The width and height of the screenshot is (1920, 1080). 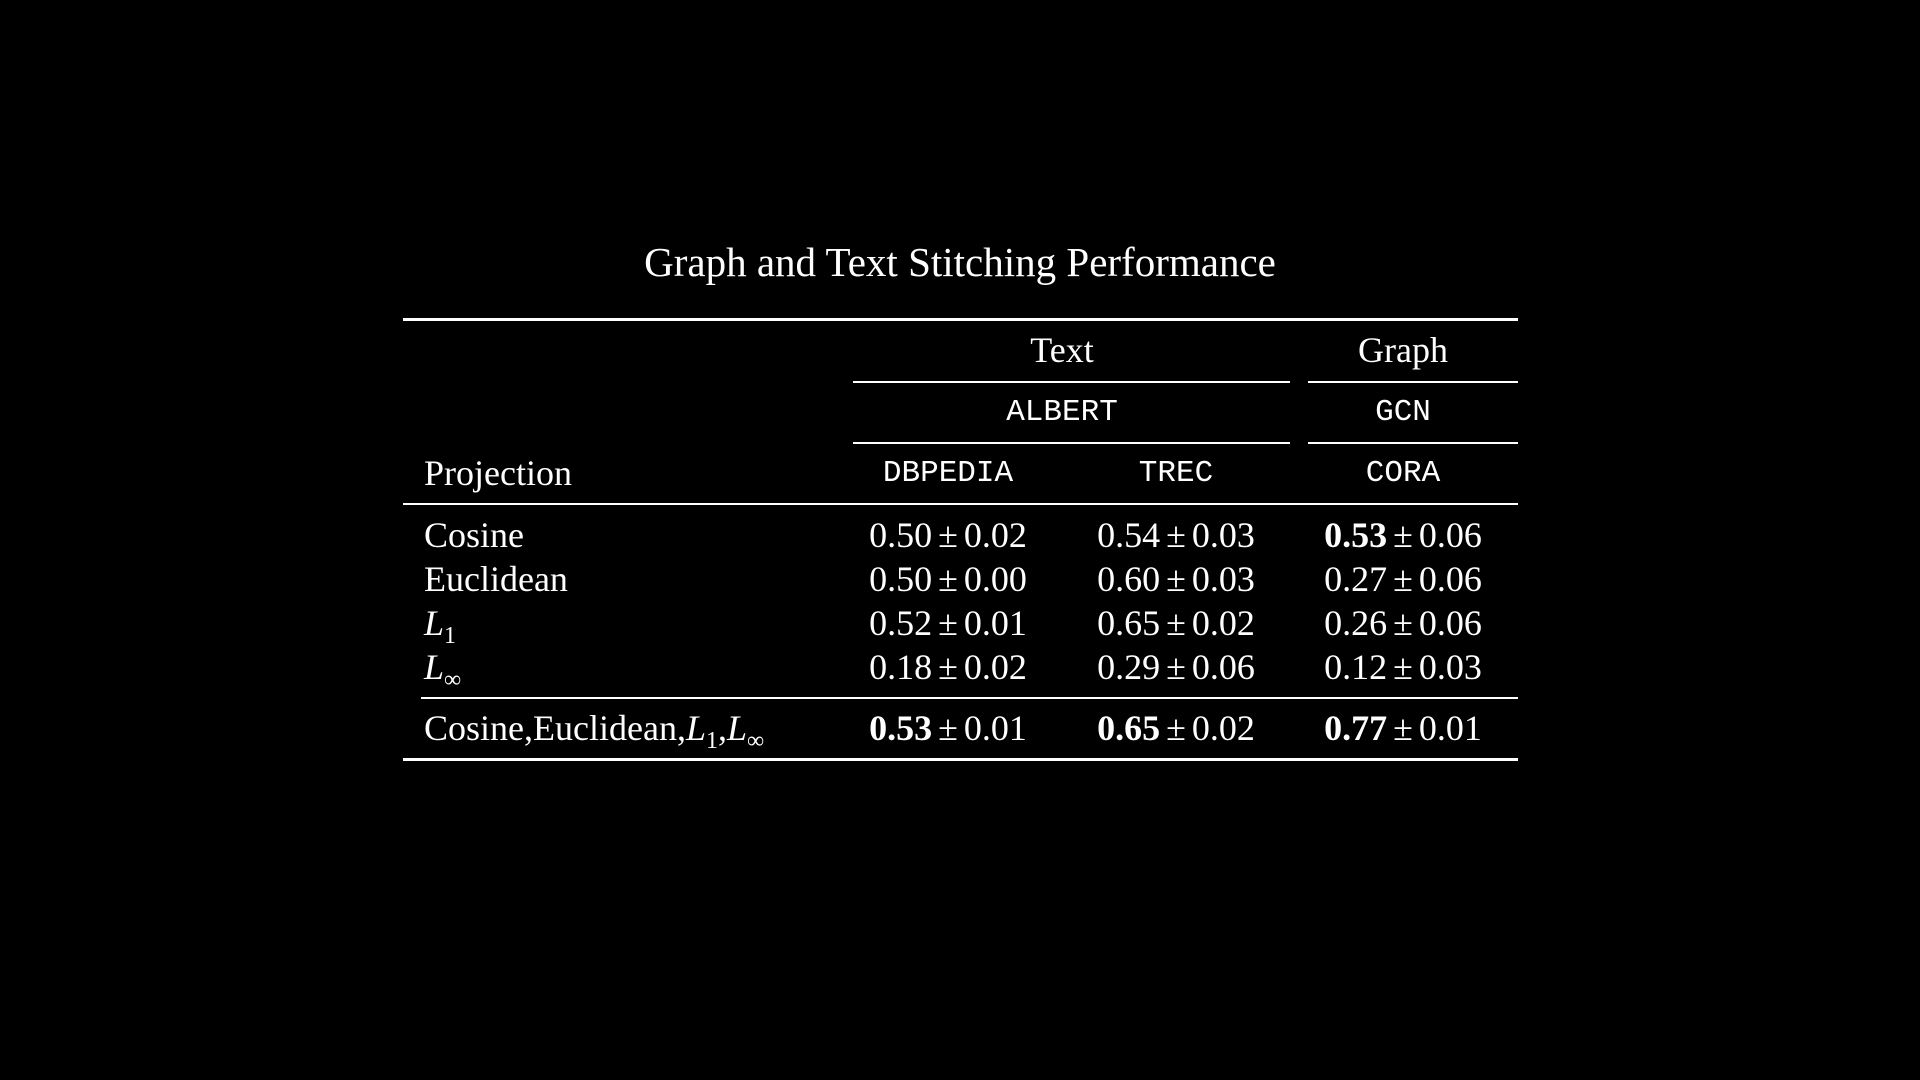 I want to click on table-cell: 0.52 ±0.01, so click(x=948, y=623).